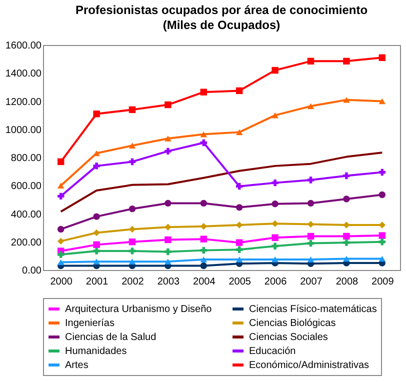  Describe the element at coordinates (240, 282) in the screenshot. I see `x-tick-label: 2005` at that location.